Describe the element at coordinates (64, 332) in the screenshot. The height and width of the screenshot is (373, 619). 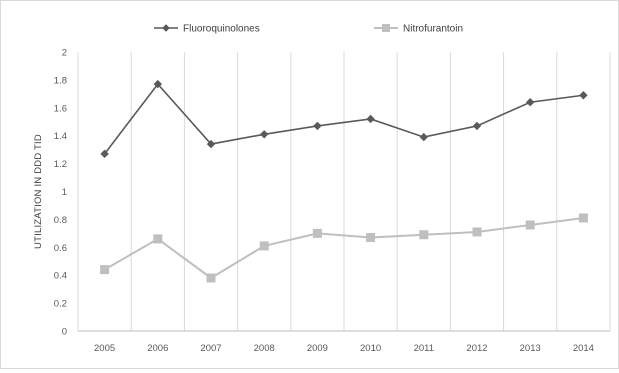
I see `y-tick-label: 0` at that location.